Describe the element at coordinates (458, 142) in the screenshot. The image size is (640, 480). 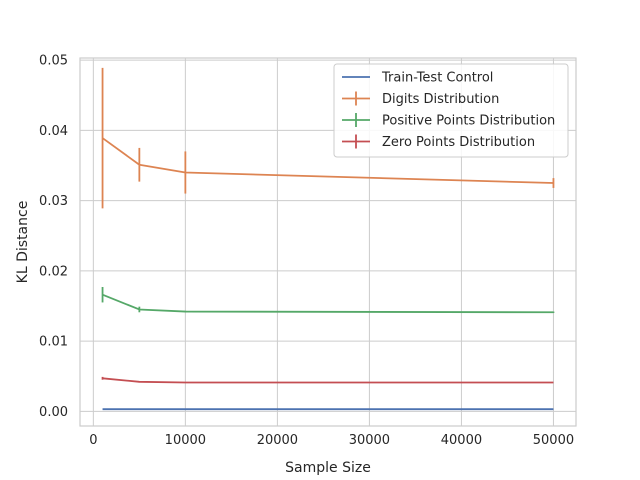
I see `legend-label: Zero Points Distribution` at that location.